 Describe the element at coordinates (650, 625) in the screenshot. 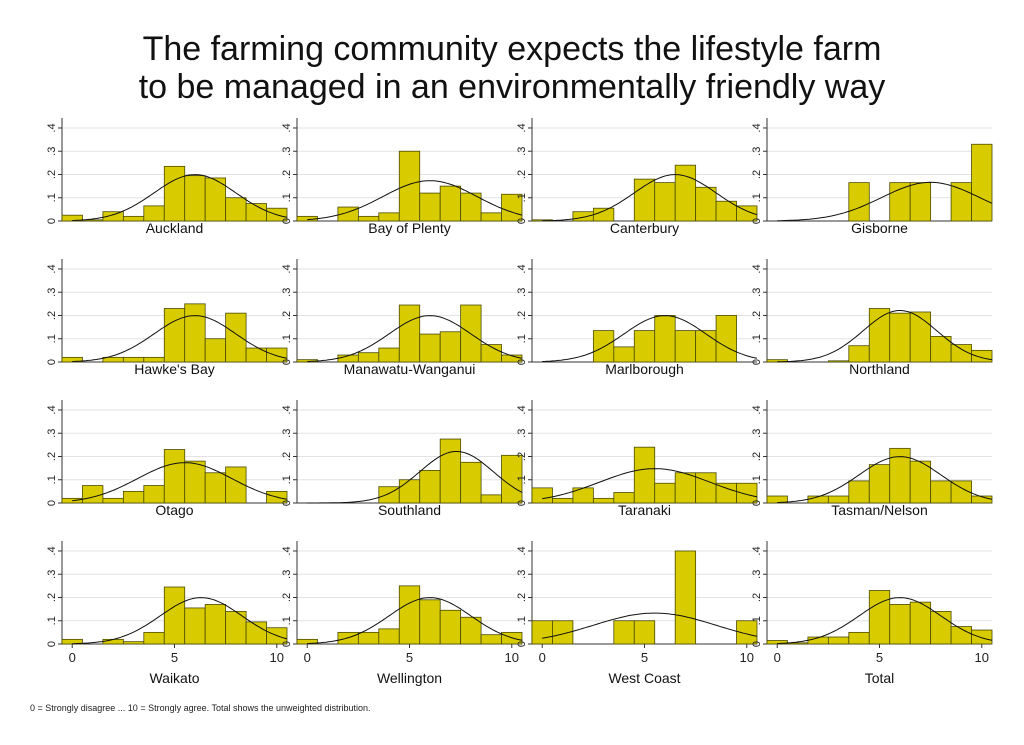

I see `normal-curve-west-coast` at that location.